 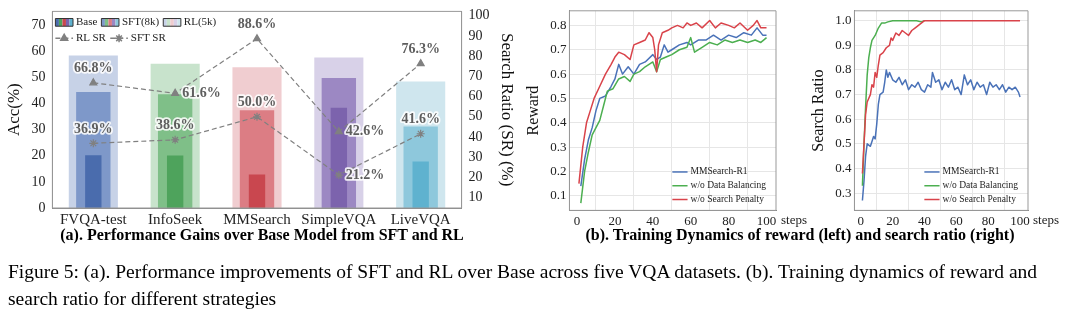 I want to click on data-label: 88.6%, so click(x=257, y=24).